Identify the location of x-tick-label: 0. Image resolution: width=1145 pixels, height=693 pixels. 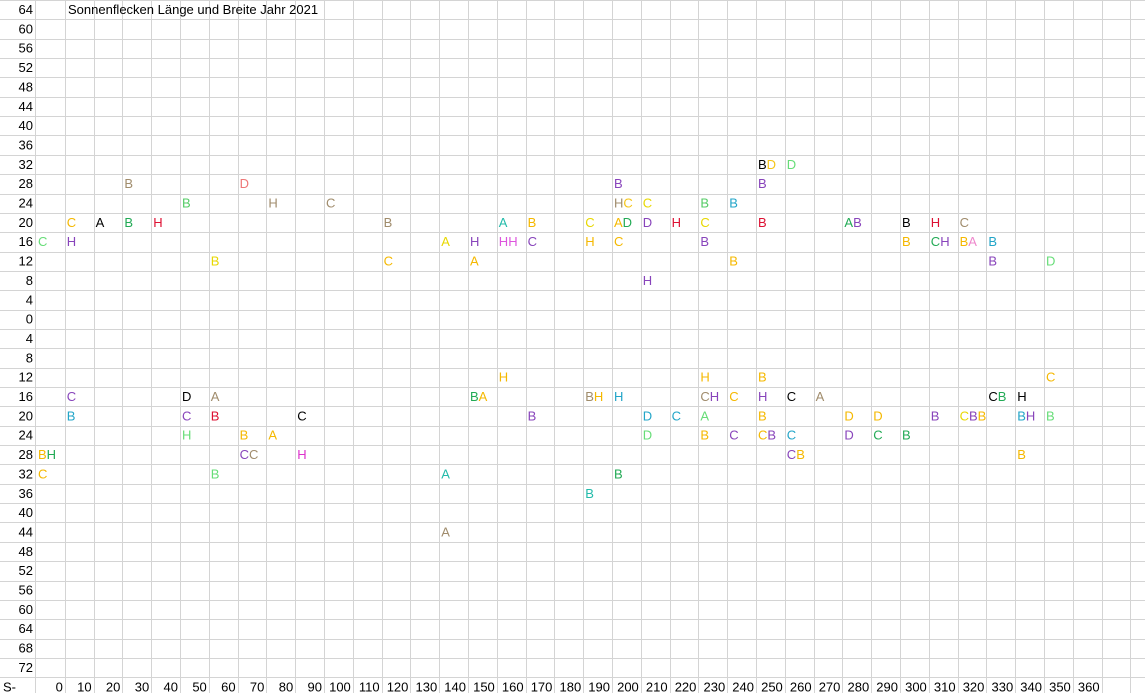
(59, 686).